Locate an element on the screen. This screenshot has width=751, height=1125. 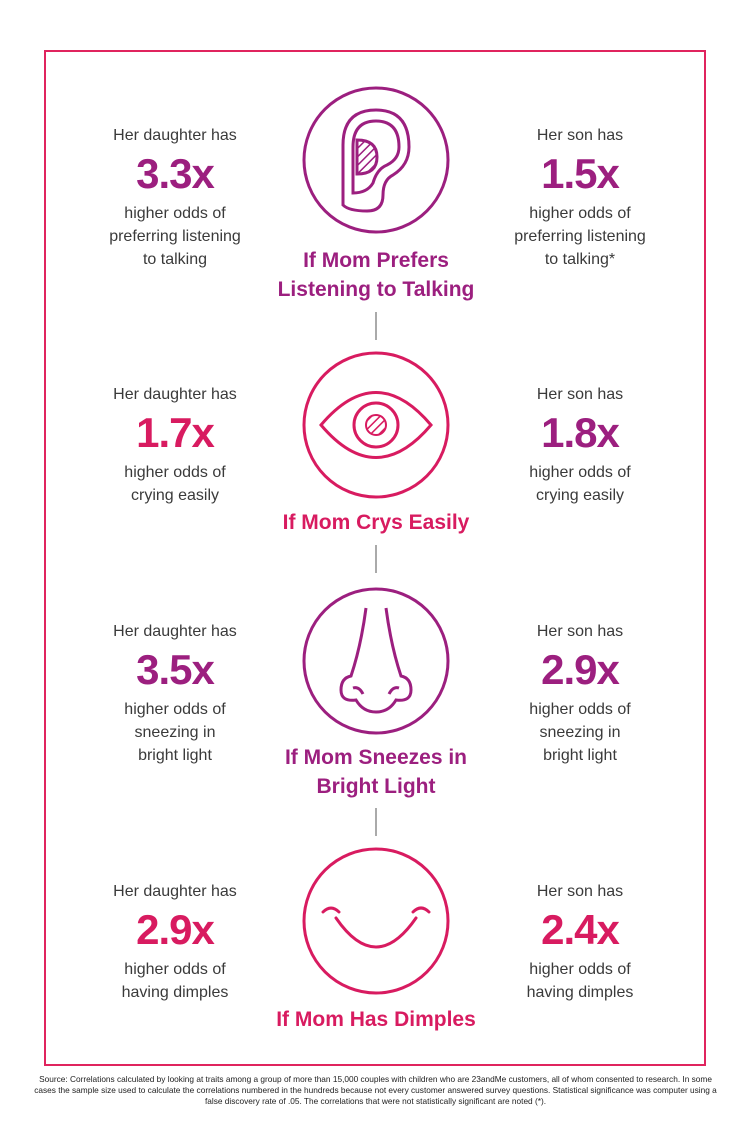
smile-icon is located at coordinates (376, 921).